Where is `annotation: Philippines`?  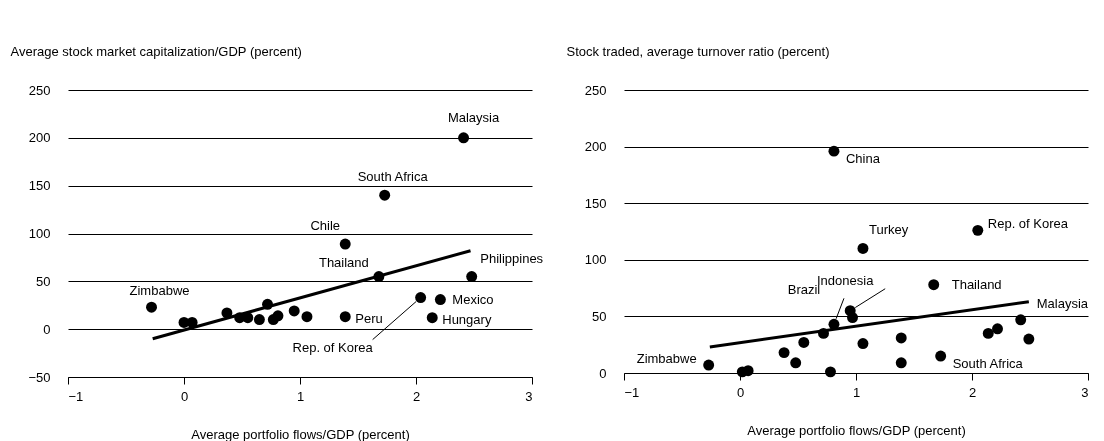 annotation: Philippines is located at coordinates (512, 258).